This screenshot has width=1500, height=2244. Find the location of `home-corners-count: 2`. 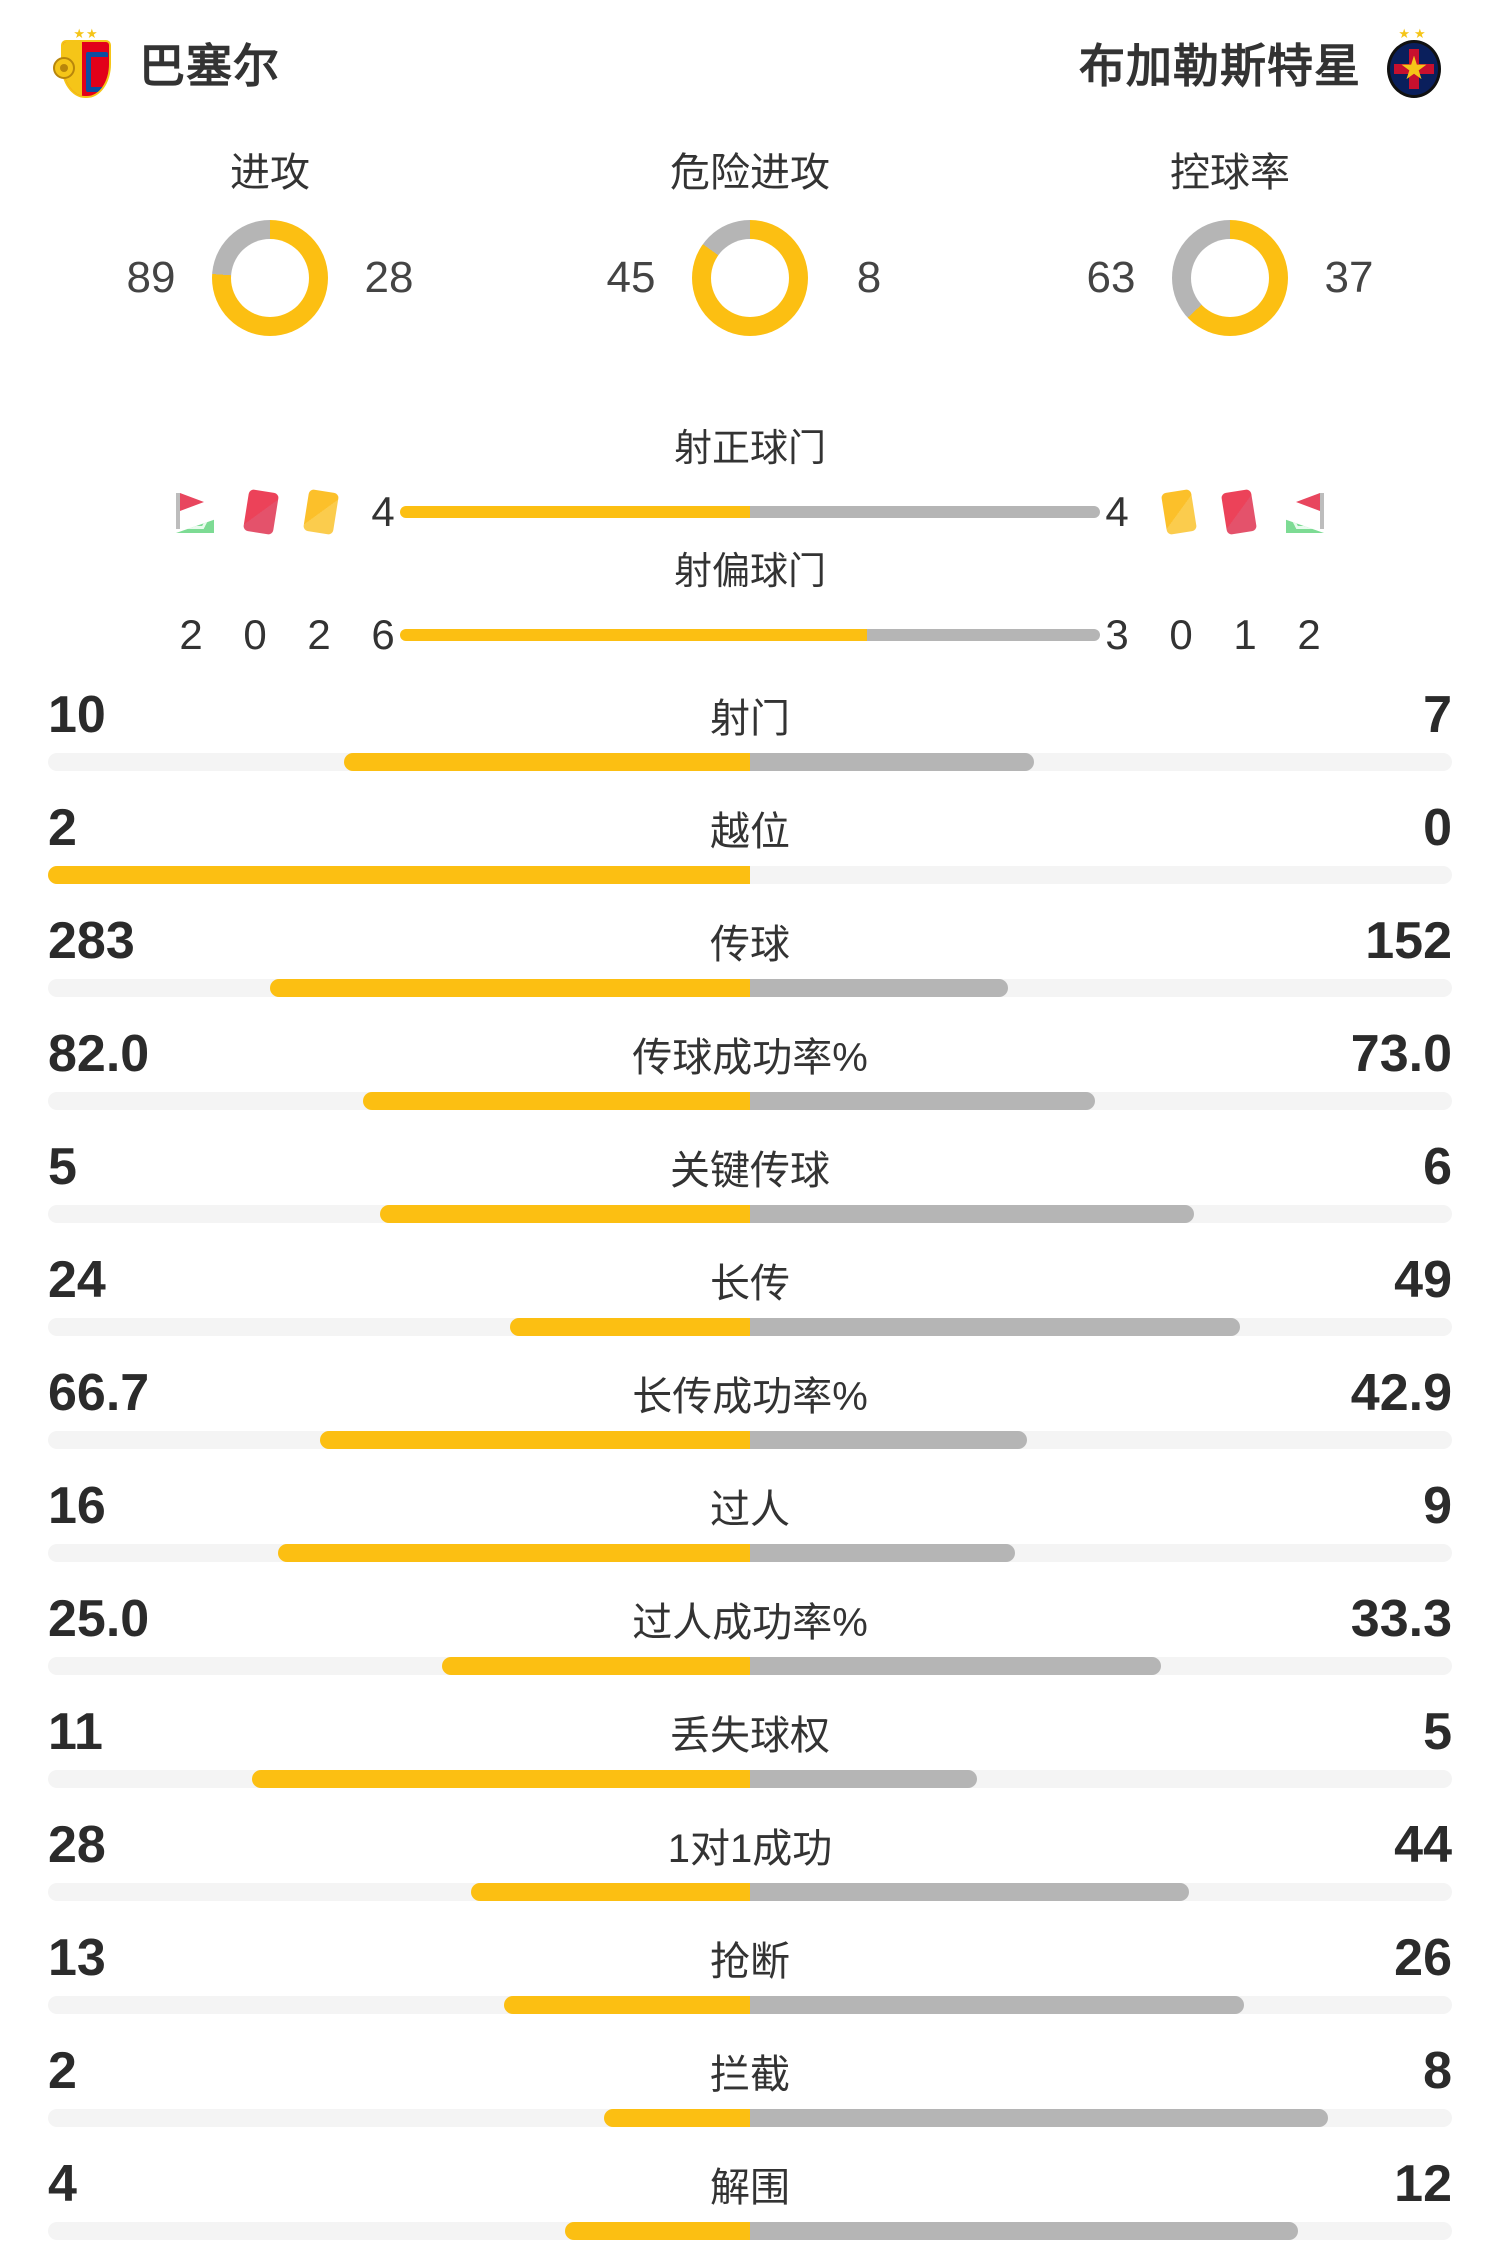

home-corners-count: 2 is located at coordinates (191, 634).